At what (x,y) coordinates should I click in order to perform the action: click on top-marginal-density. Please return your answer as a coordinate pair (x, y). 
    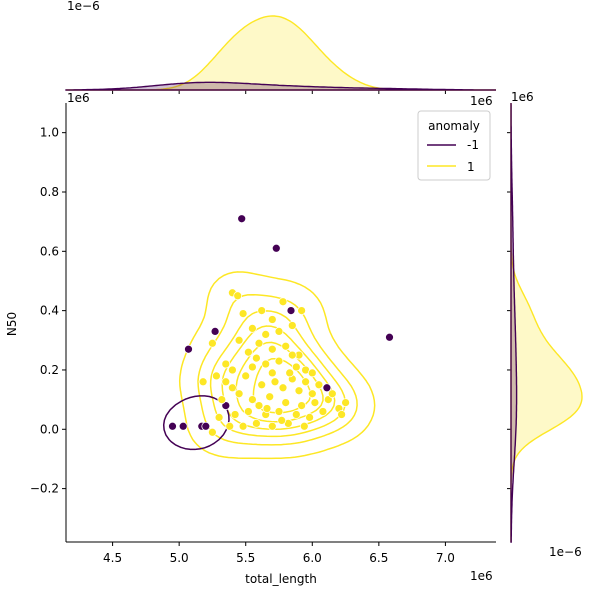
    Looking at the image, I should click on (281, 54).